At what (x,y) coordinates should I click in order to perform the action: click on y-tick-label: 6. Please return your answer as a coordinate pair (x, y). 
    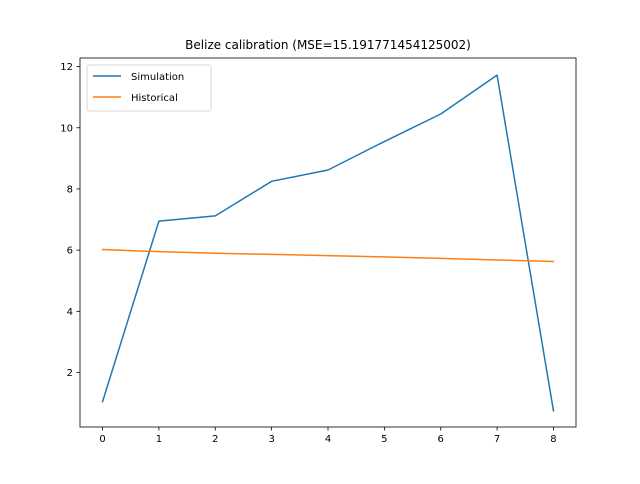
    Looking at the image, I should click on (70, 251).